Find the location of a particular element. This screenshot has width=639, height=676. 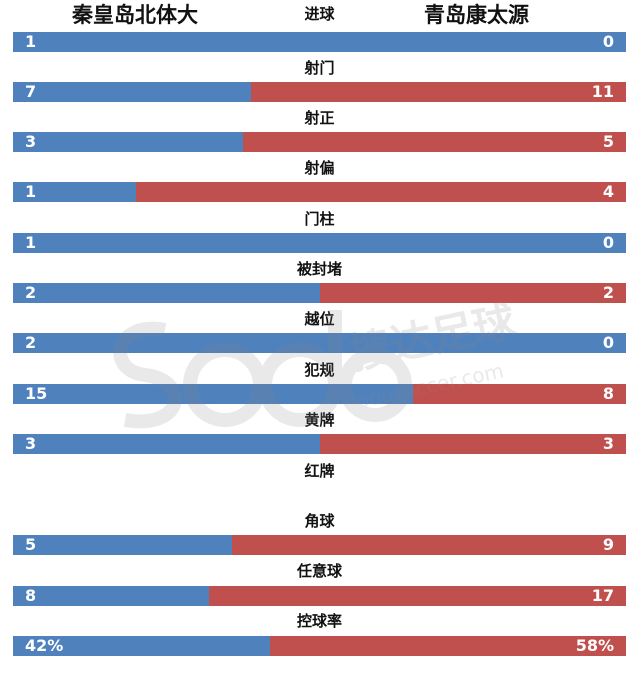

home-value: 15 is located at coordinates (36, 393).